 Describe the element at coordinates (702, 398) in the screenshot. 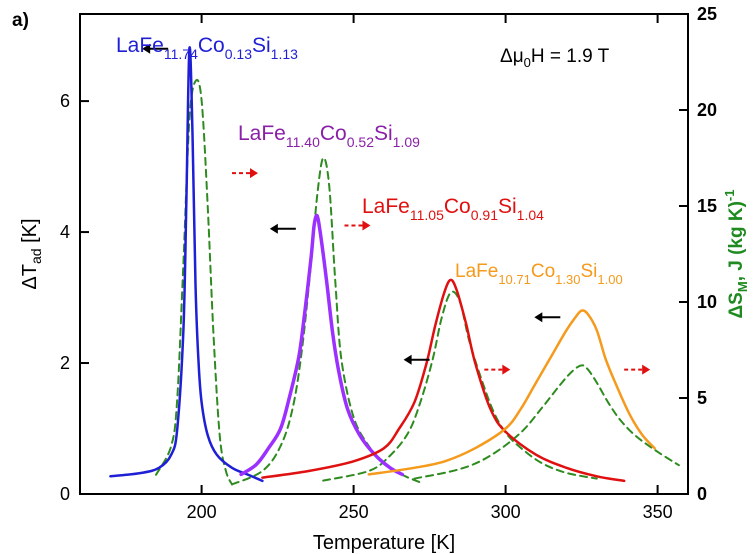

I see `y-right-tick-label: 5` at that location.